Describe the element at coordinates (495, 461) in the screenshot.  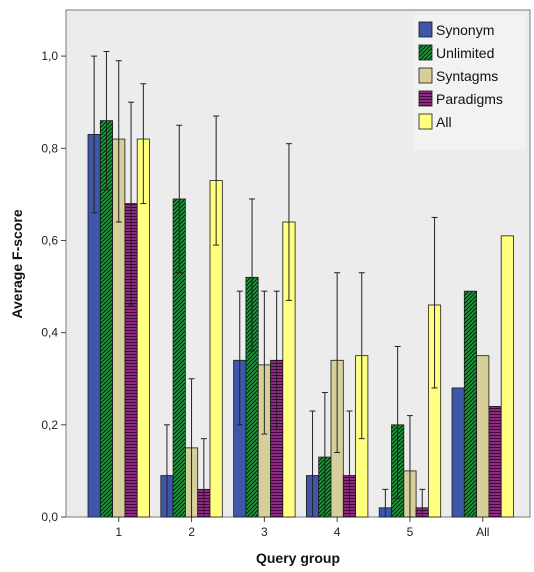
I see `bar-paradigms-all` at that location.